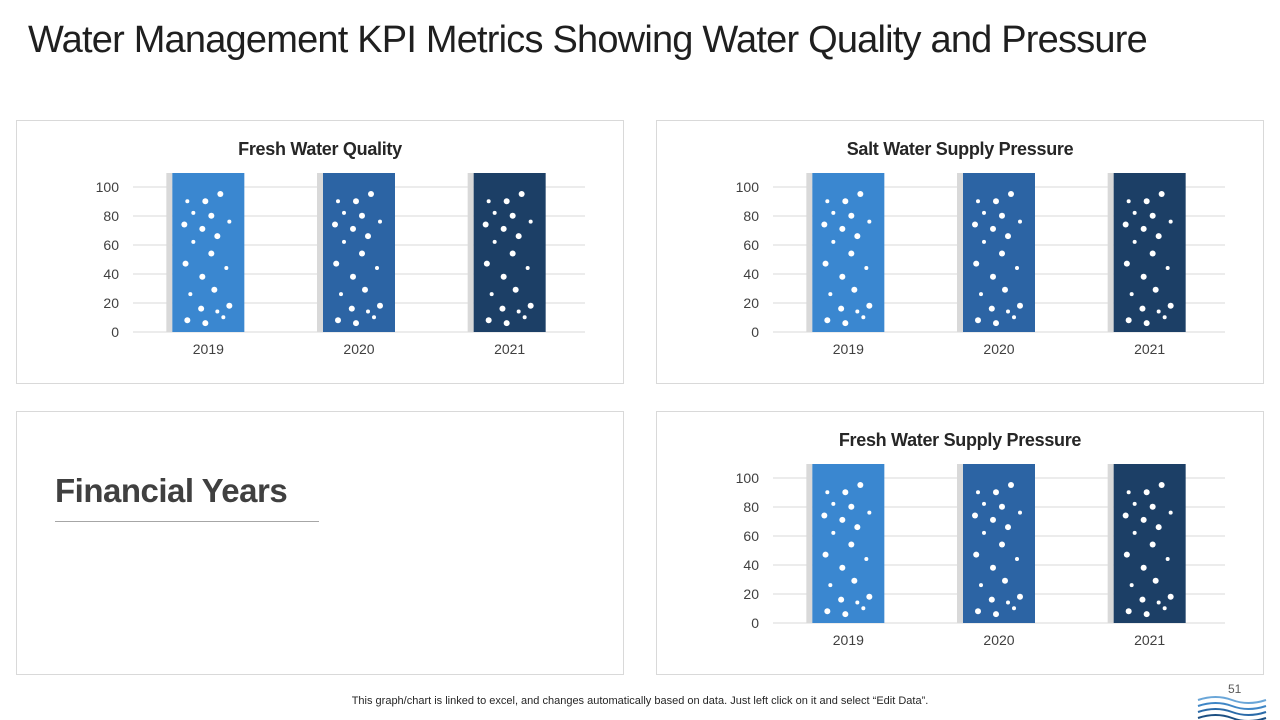 The width and height of the screenshot is (1280, 720). Describe the element at coordinates (751, 245) in the screenshot. I see `y-tick-label: 60` at that location.